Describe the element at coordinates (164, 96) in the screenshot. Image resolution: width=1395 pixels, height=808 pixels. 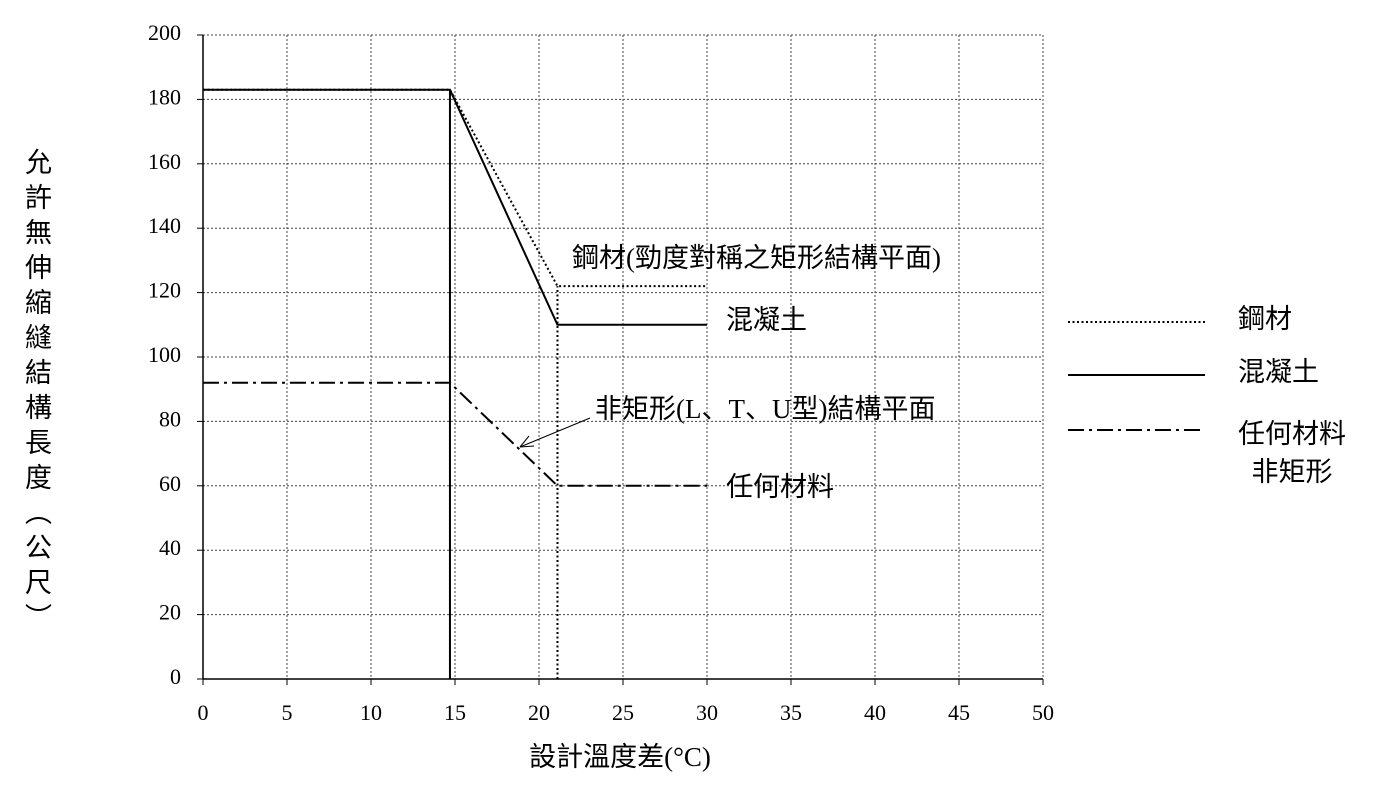
I see `y-tick-label: 180` at that location.